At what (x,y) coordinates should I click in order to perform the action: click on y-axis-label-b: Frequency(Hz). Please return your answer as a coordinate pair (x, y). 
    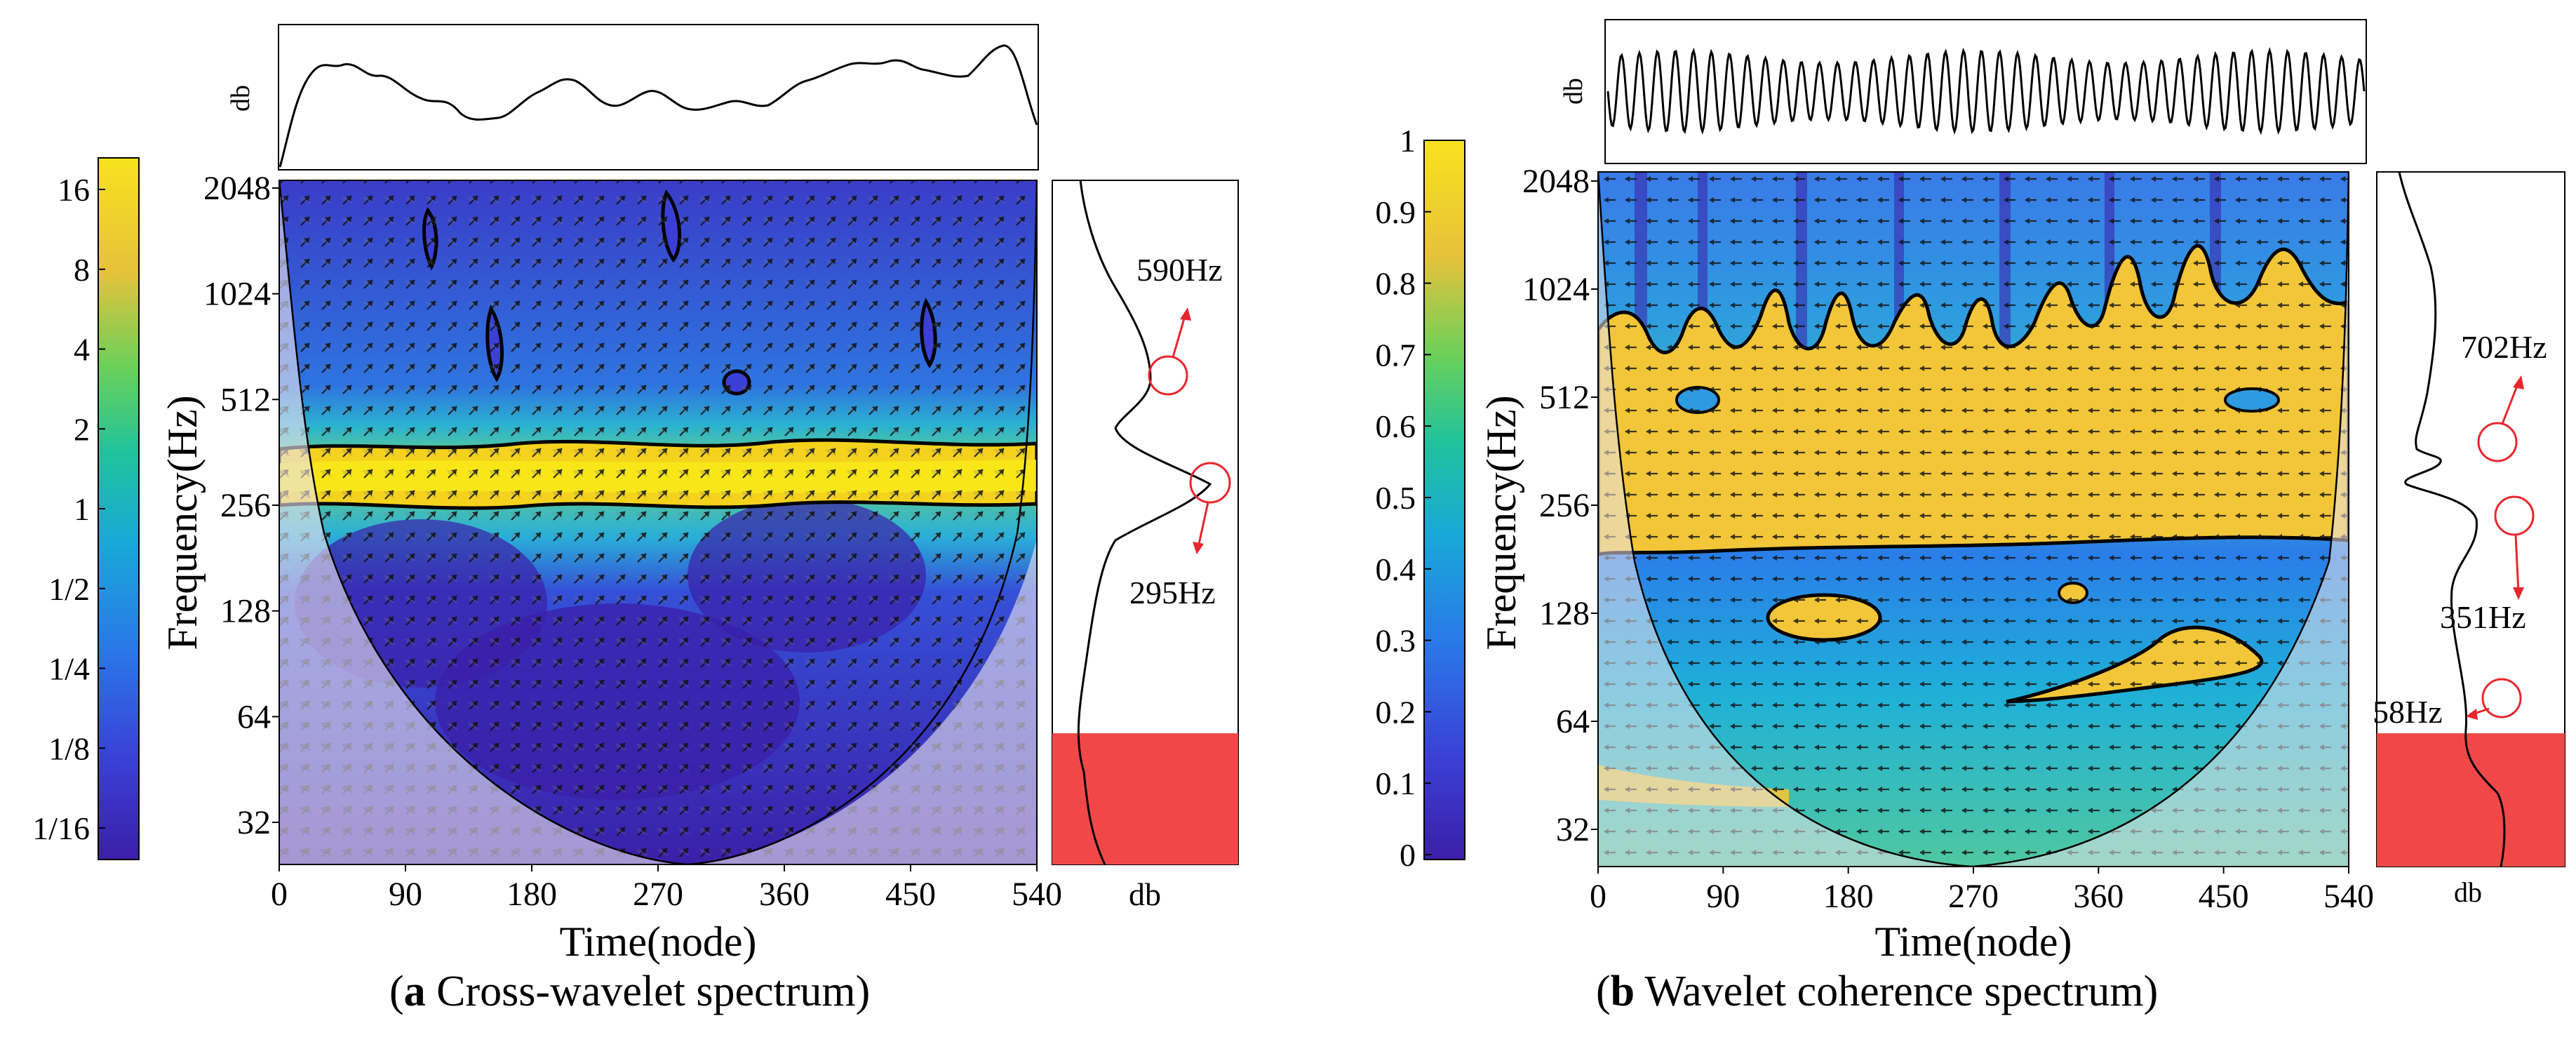
    Looking at the image, I should click on (1501, 522).